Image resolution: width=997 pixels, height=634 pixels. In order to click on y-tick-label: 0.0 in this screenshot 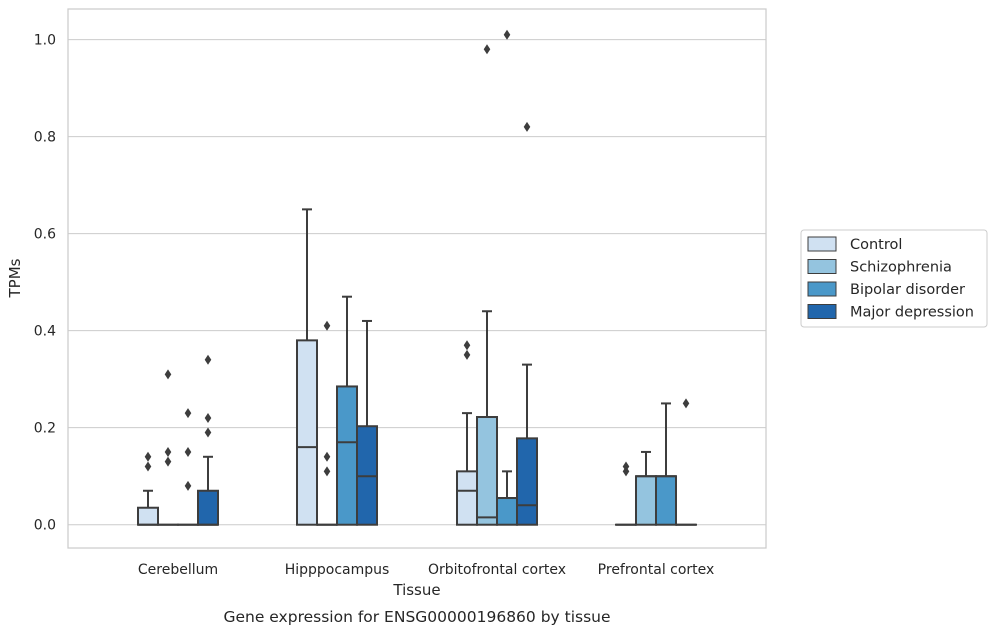, I will do `click(45, 526)`.